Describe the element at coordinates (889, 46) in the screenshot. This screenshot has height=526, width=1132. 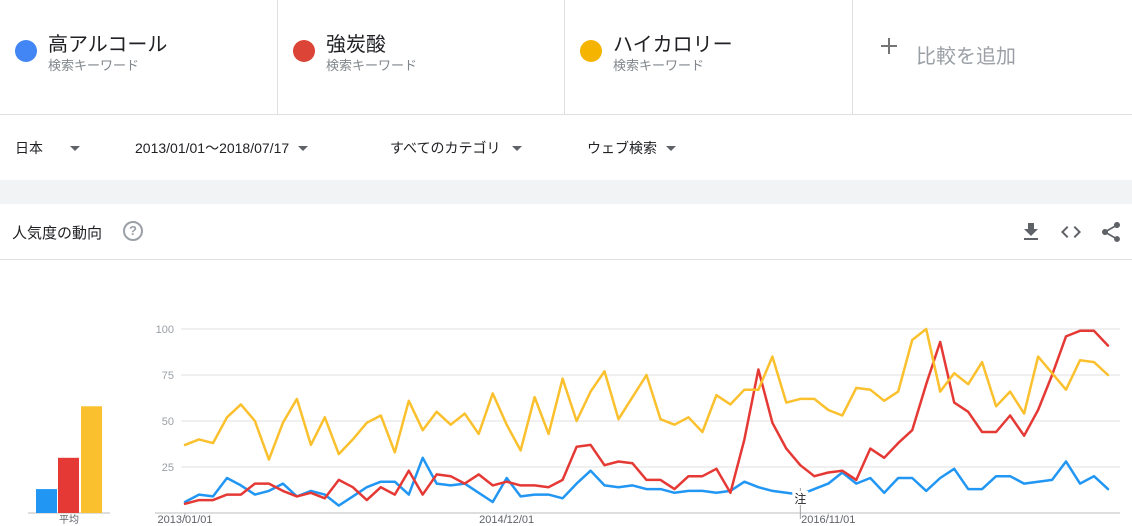
I see `add-icon` at that location.